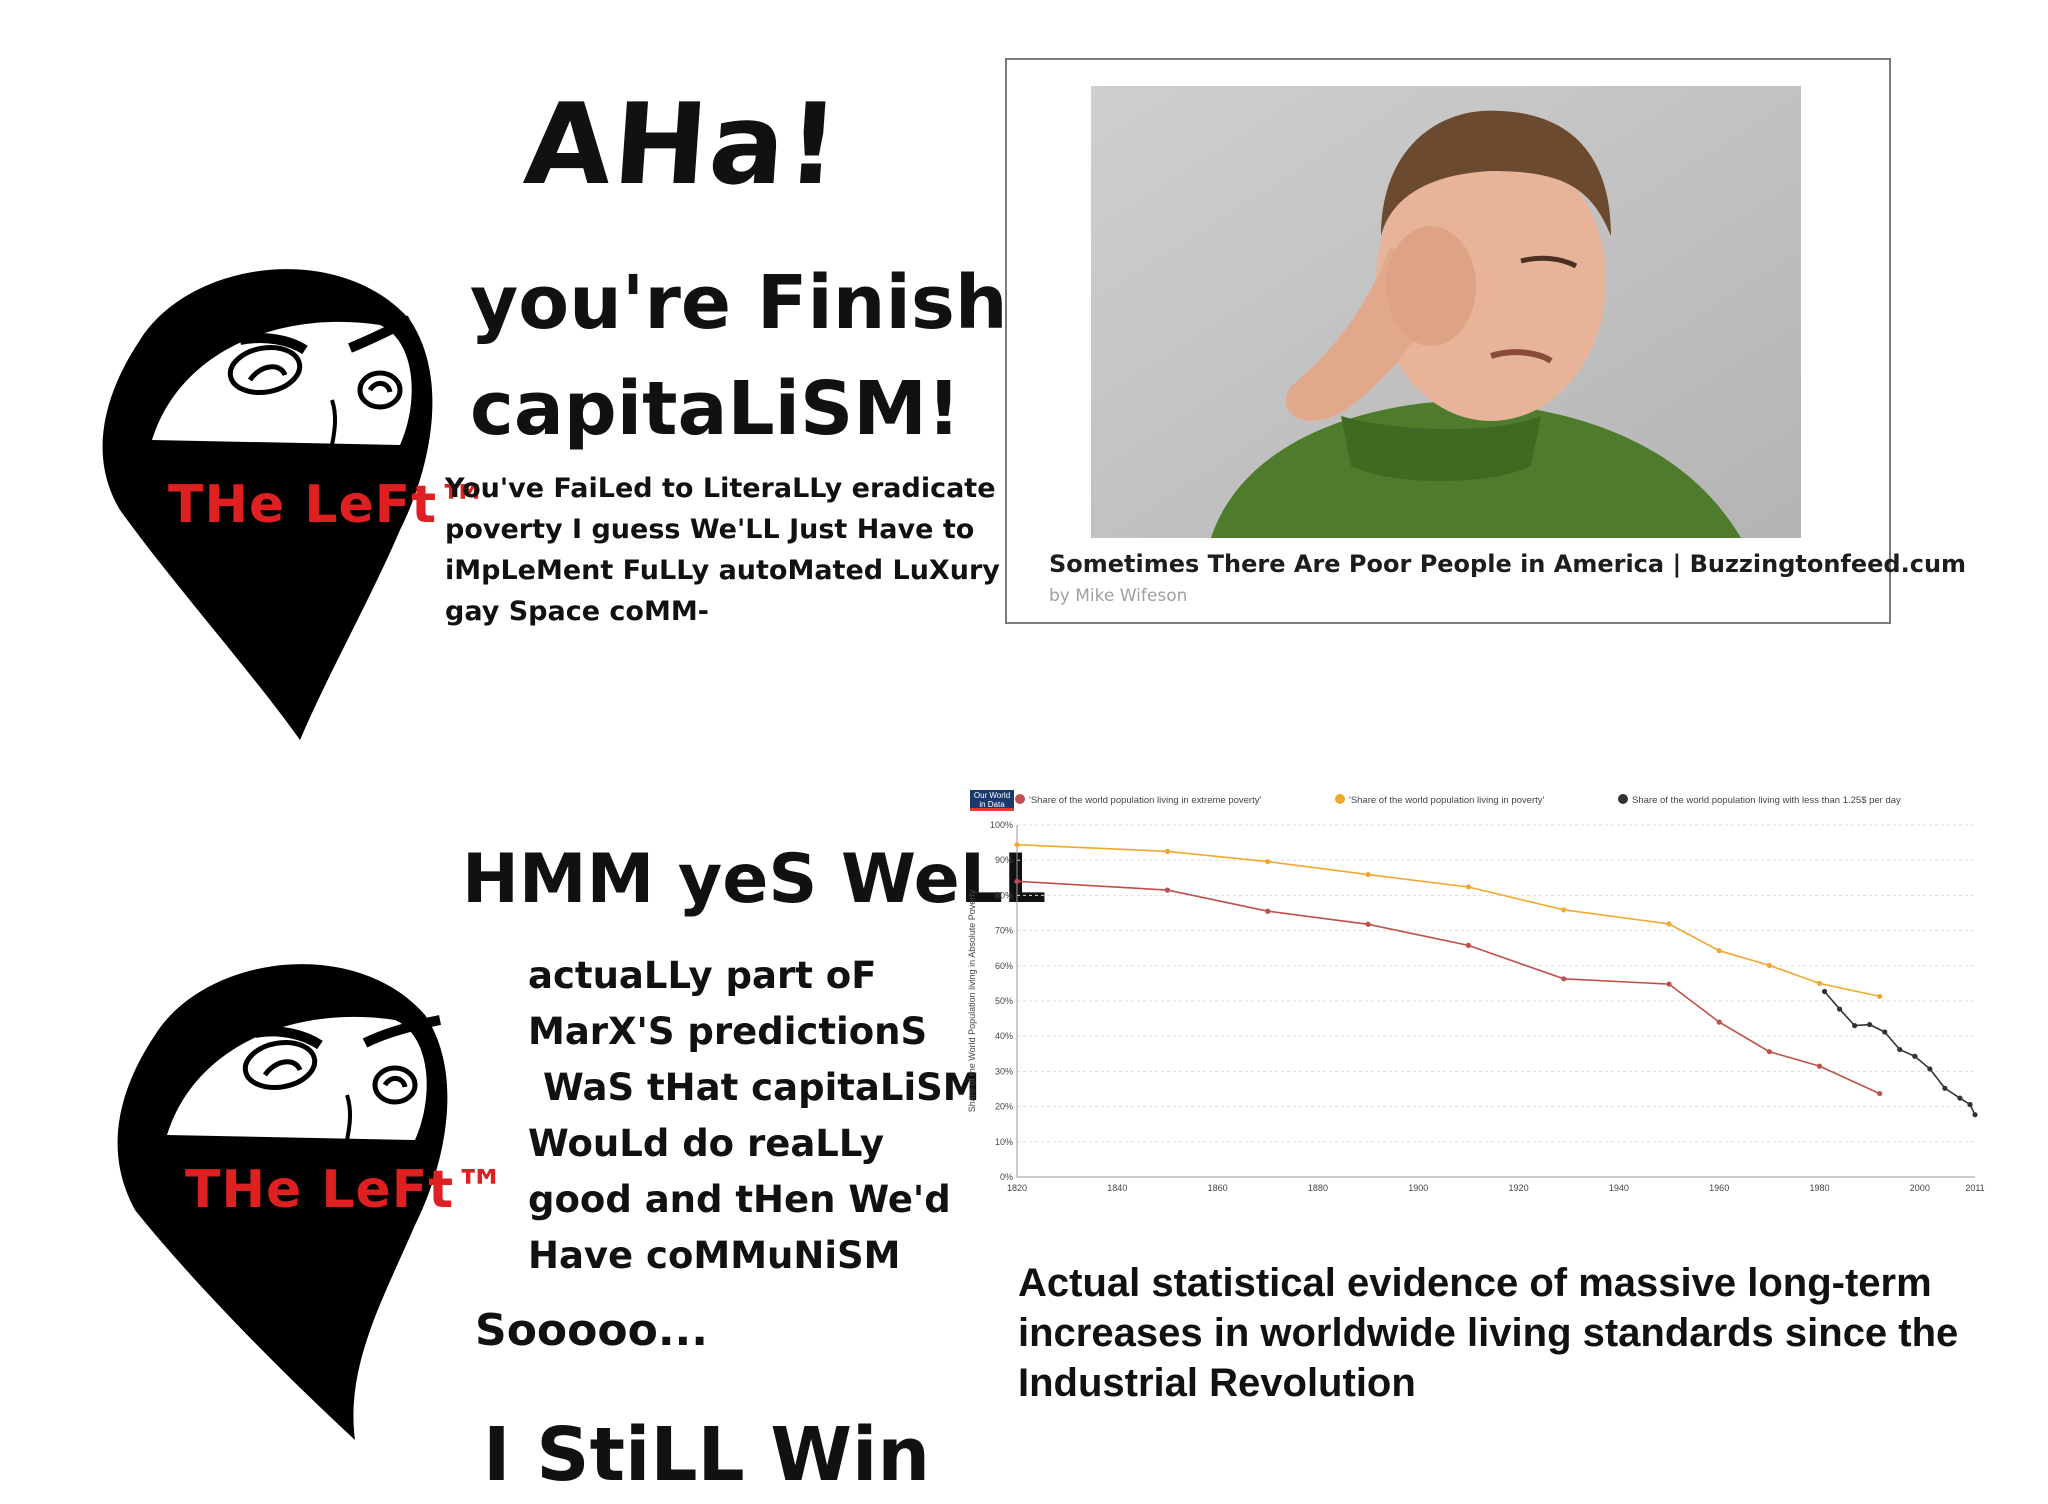 This screenshot has height=1504, width=2048. Describe the element at coordinates (329, 505) in the screenshot. I see `the-left-label: THe LeFt™` at that location.